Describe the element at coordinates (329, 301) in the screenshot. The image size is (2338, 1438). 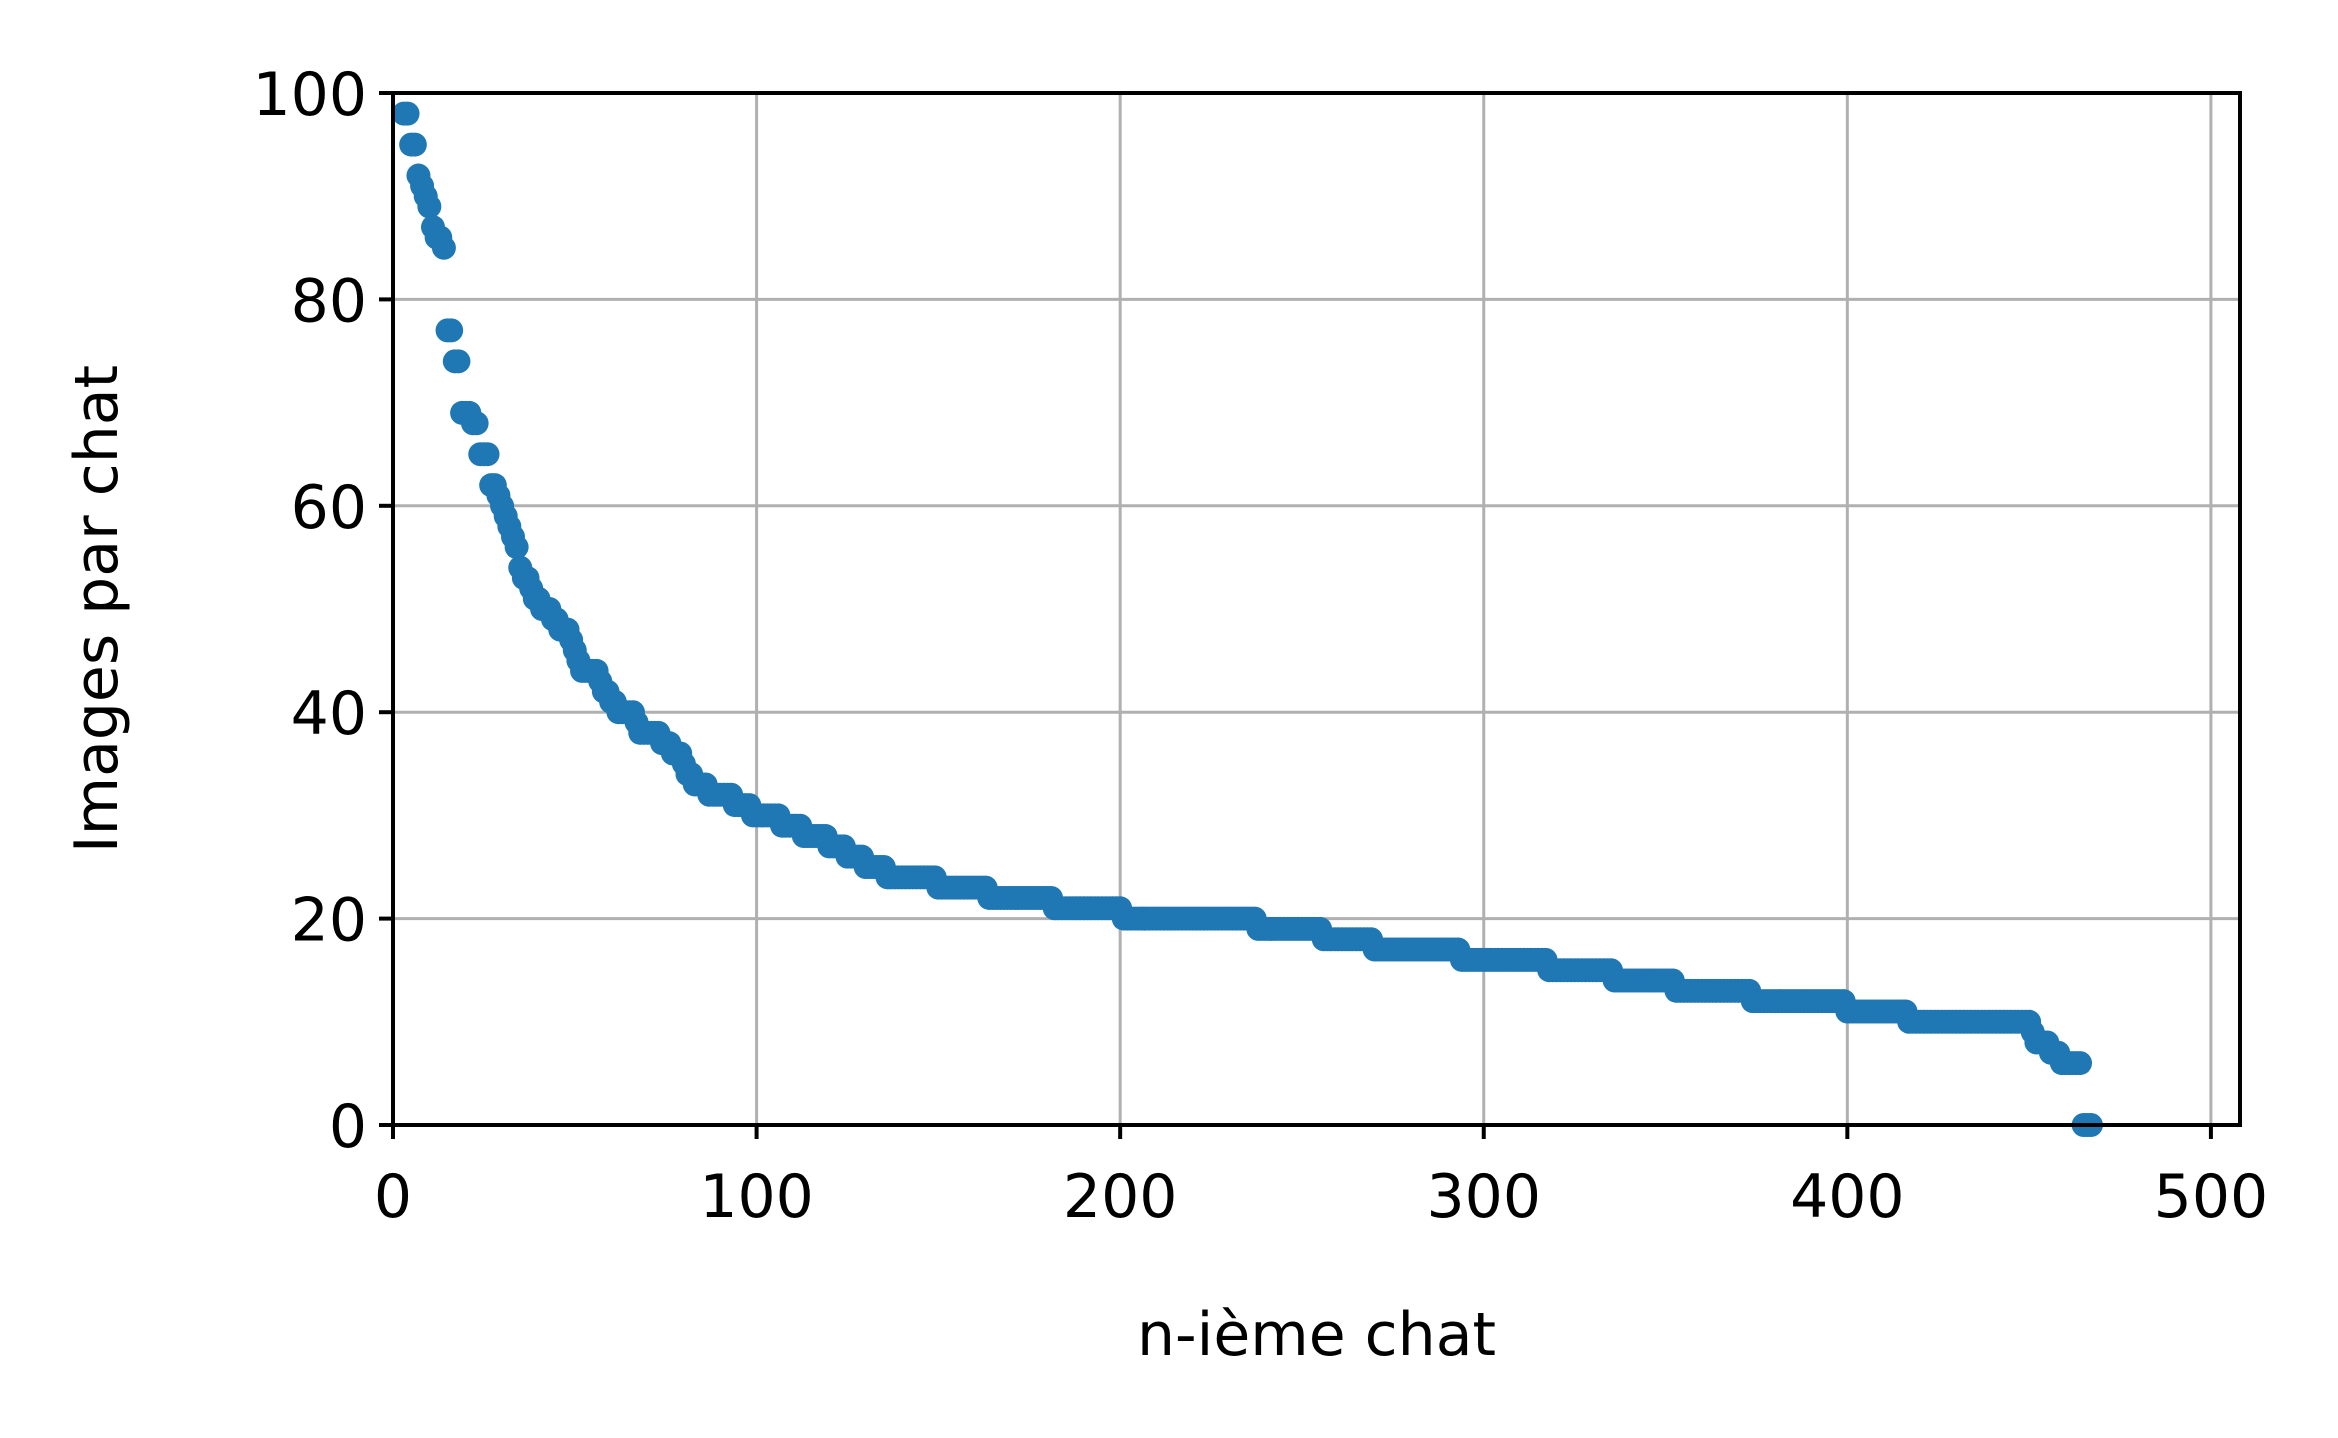
I see `y-tick-label: 80` at that location.